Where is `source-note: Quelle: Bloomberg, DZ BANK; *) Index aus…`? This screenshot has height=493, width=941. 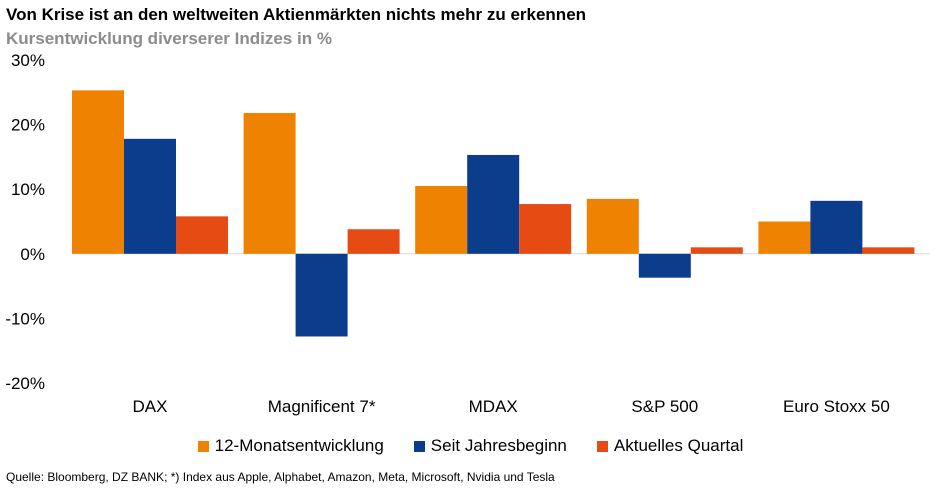 source-note: Quelle: Bloomberg, DZ BANK; *) Index aus… is located at coordinates (280, 477).